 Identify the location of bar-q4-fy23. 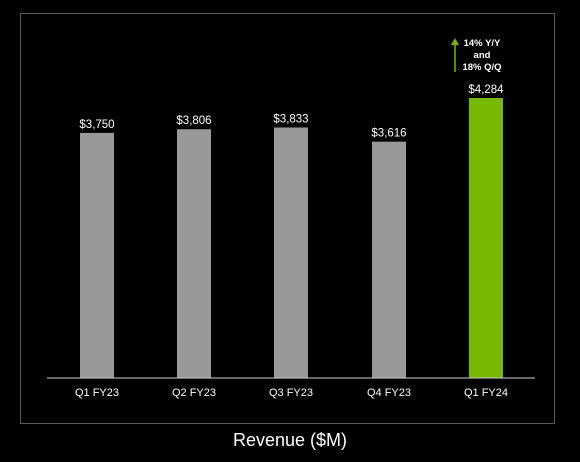
(389, 259).